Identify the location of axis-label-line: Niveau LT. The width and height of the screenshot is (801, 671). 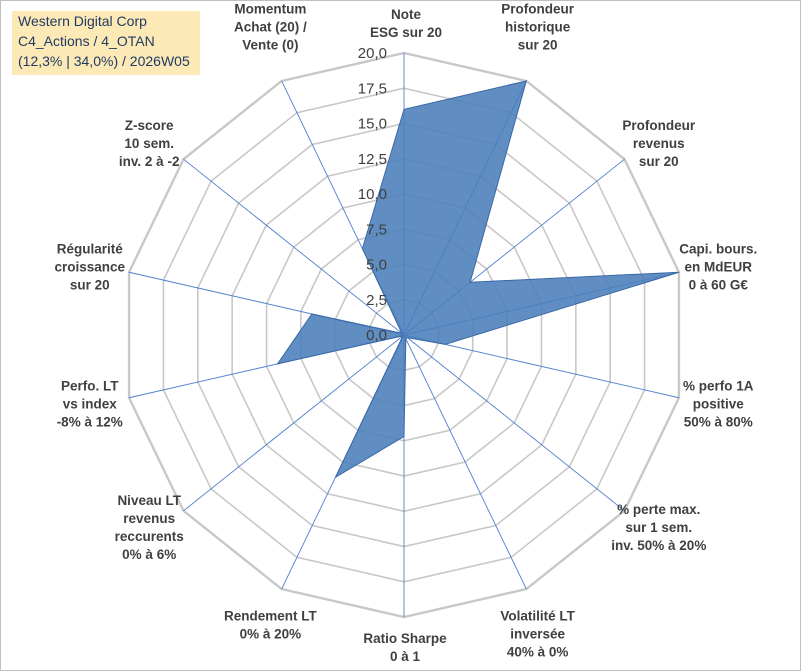
(149, 500).